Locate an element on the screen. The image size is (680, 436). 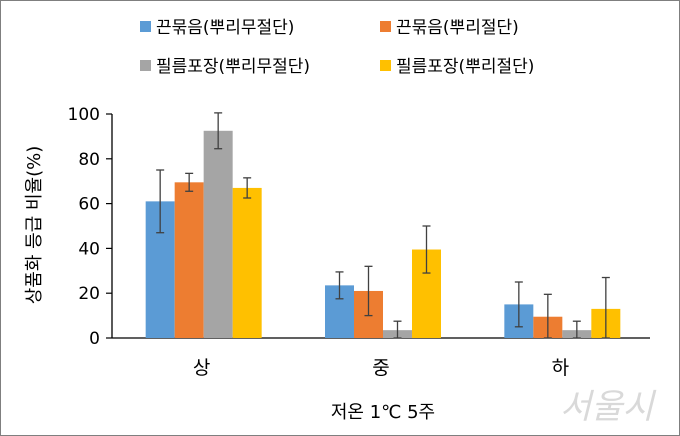
y-tick-label: 60 is located at coordinates (89, 205).